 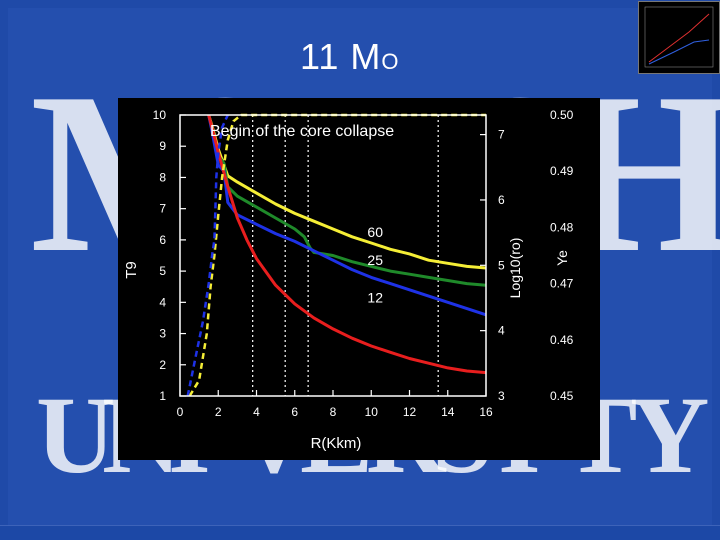 What do you see at coordinates (160, 115) in the screenshot?
I see `left-tick-label: 10` at bounding box center [160, 115].